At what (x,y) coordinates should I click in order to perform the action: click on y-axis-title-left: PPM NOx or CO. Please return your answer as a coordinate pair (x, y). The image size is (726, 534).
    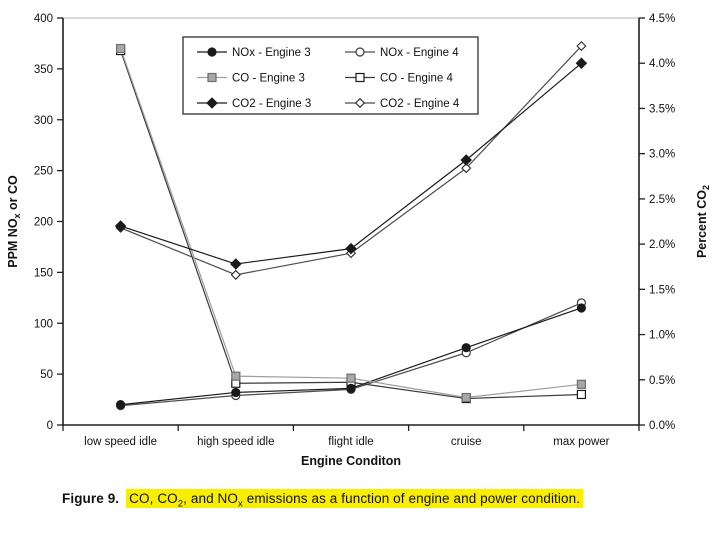
    Looking at the image, I should click on (14, 221).